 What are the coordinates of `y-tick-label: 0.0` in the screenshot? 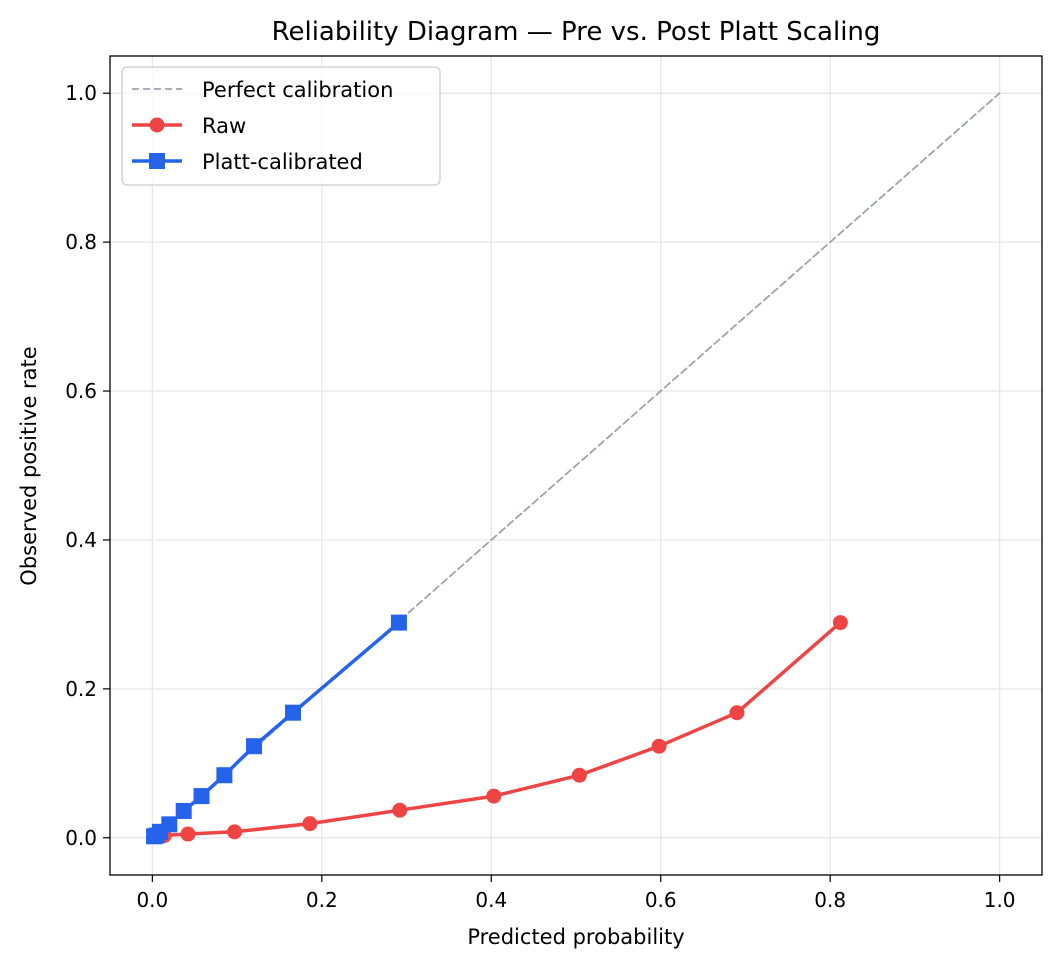 It's located at (81, 838).